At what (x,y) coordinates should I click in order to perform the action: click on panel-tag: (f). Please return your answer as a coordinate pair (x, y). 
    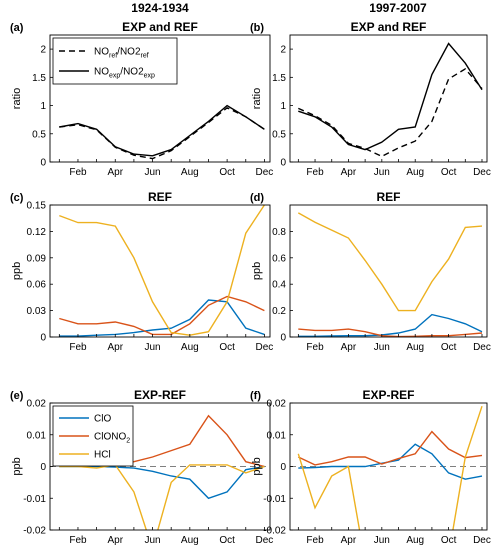
    Looking at the image, I should click on (255, 396).